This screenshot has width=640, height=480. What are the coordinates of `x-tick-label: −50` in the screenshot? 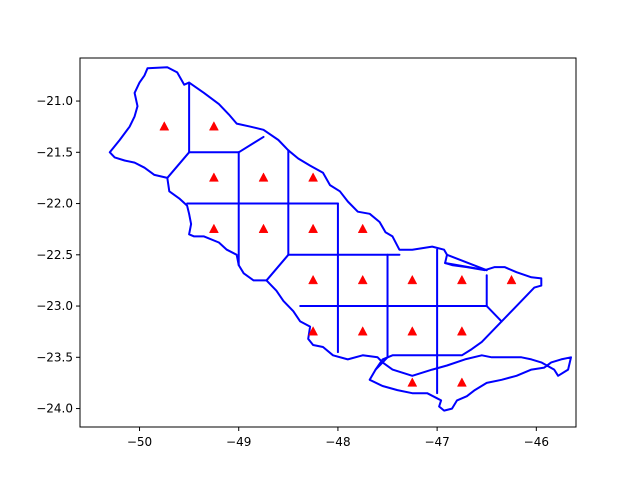 It's located at (139, 442).